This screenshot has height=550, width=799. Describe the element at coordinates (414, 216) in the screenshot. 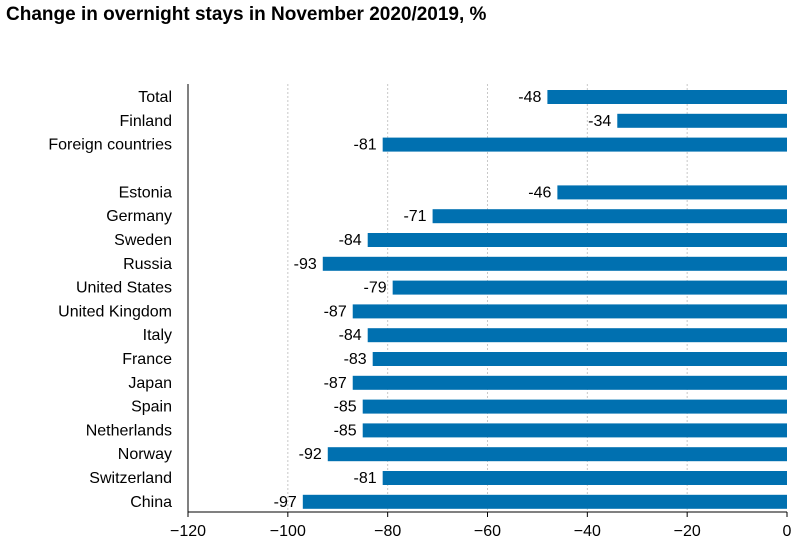

I see `data-label: -71` at that location.